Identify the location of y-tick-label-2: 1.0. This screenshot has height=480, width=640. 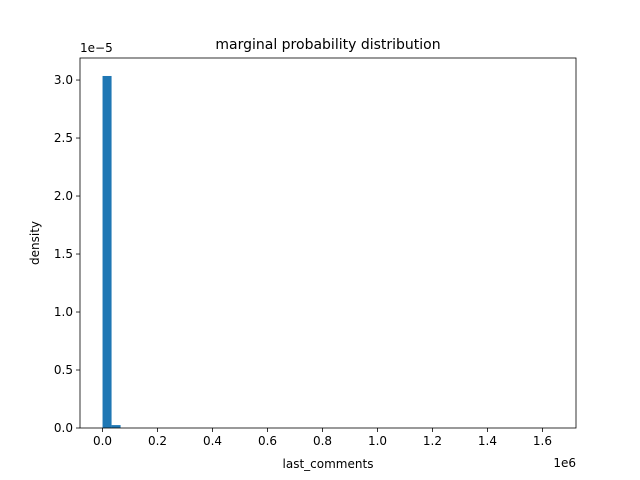
(63, 312).